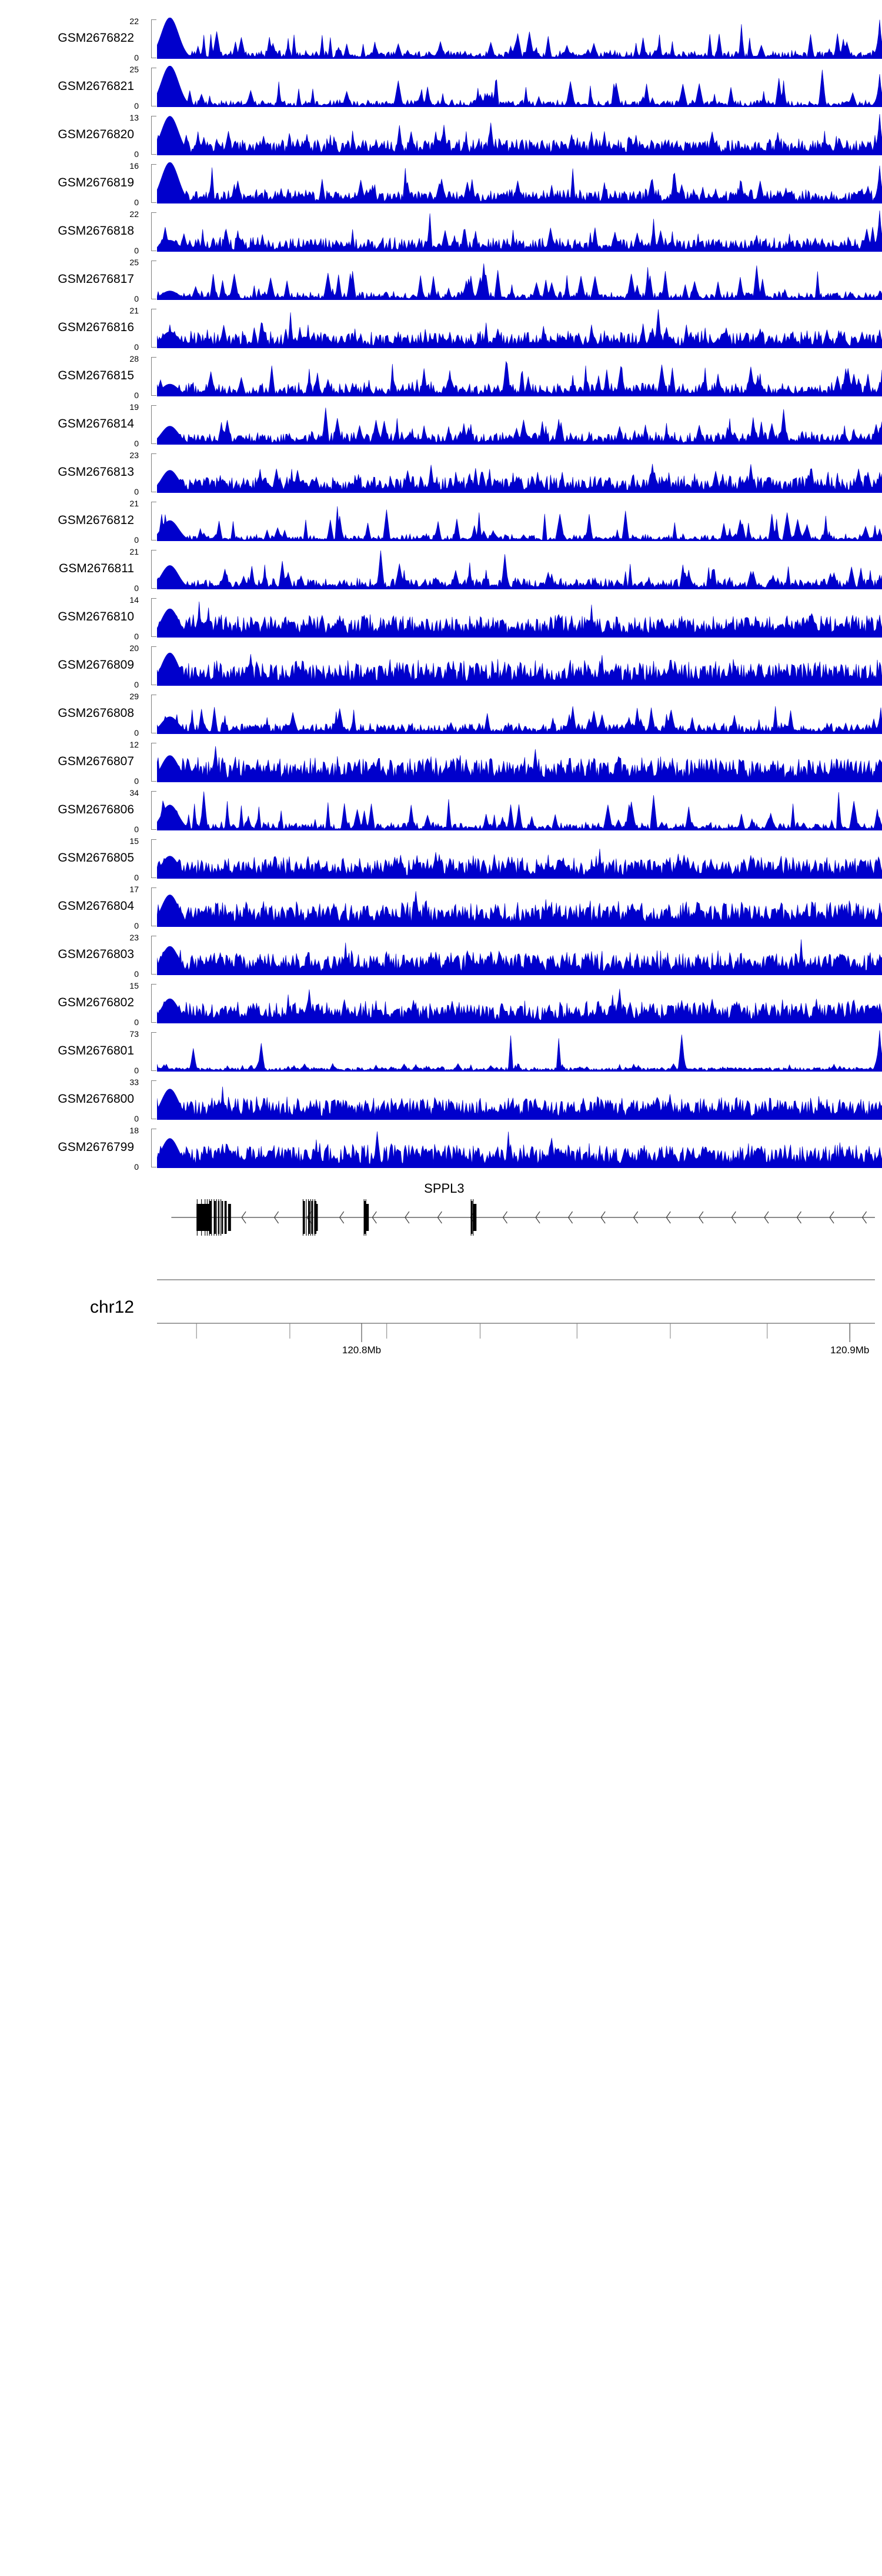  Describe the element at coordinates (441, 1100) in the screenshot. I see `coverage-track: GSM2676800 33 0` at that location.